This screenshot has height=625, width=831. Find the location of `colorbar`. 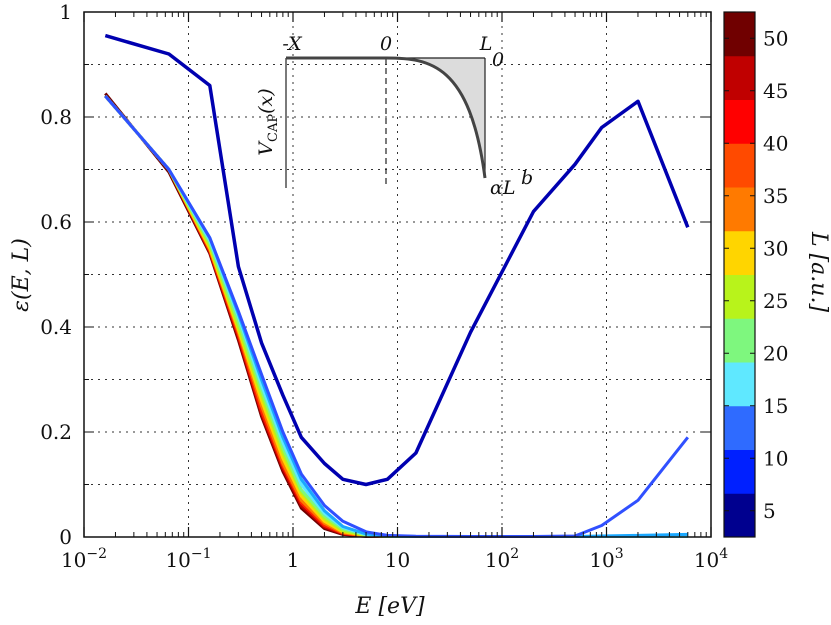

colorbar is located at coordinates (739, 274).